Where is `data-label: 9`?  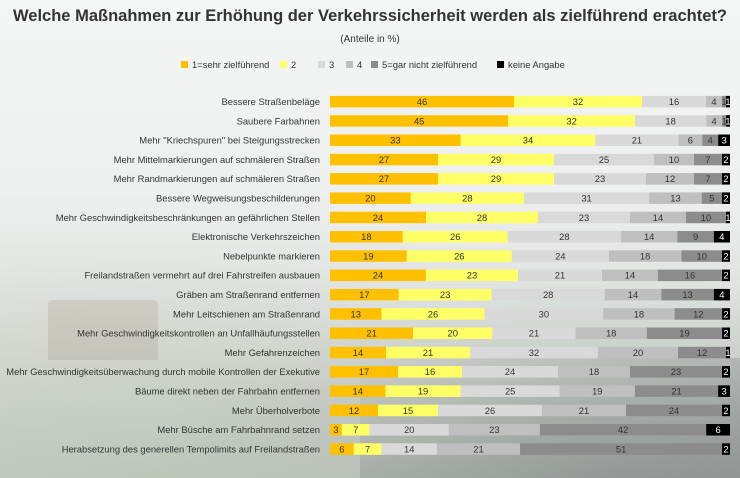
data-label: 9 is located at coordinates (695, 236).